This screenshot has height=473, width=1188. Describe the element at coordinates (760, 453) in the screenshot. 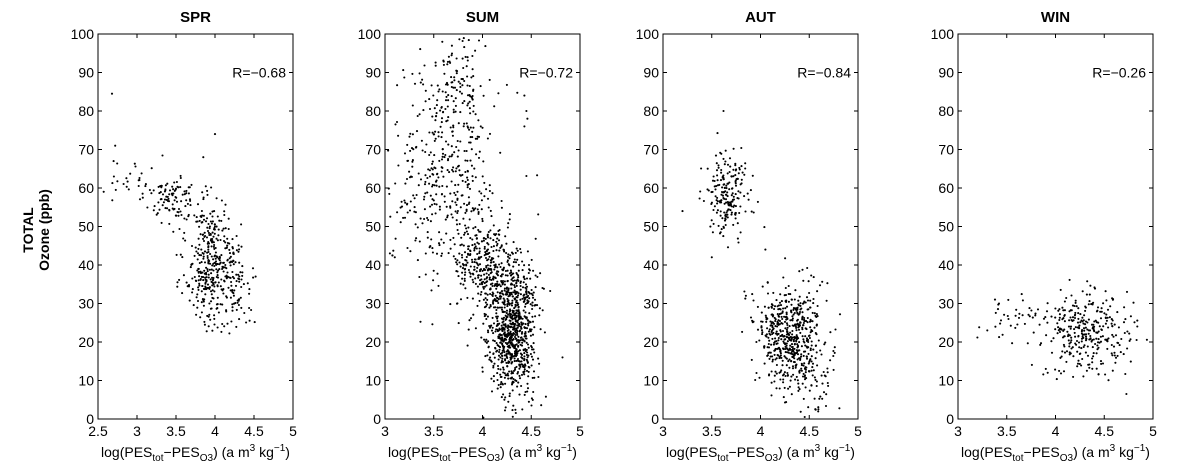

I see `x-axis-label: log(PEStot−PESO3) (a m3 kg−1)` at that location.